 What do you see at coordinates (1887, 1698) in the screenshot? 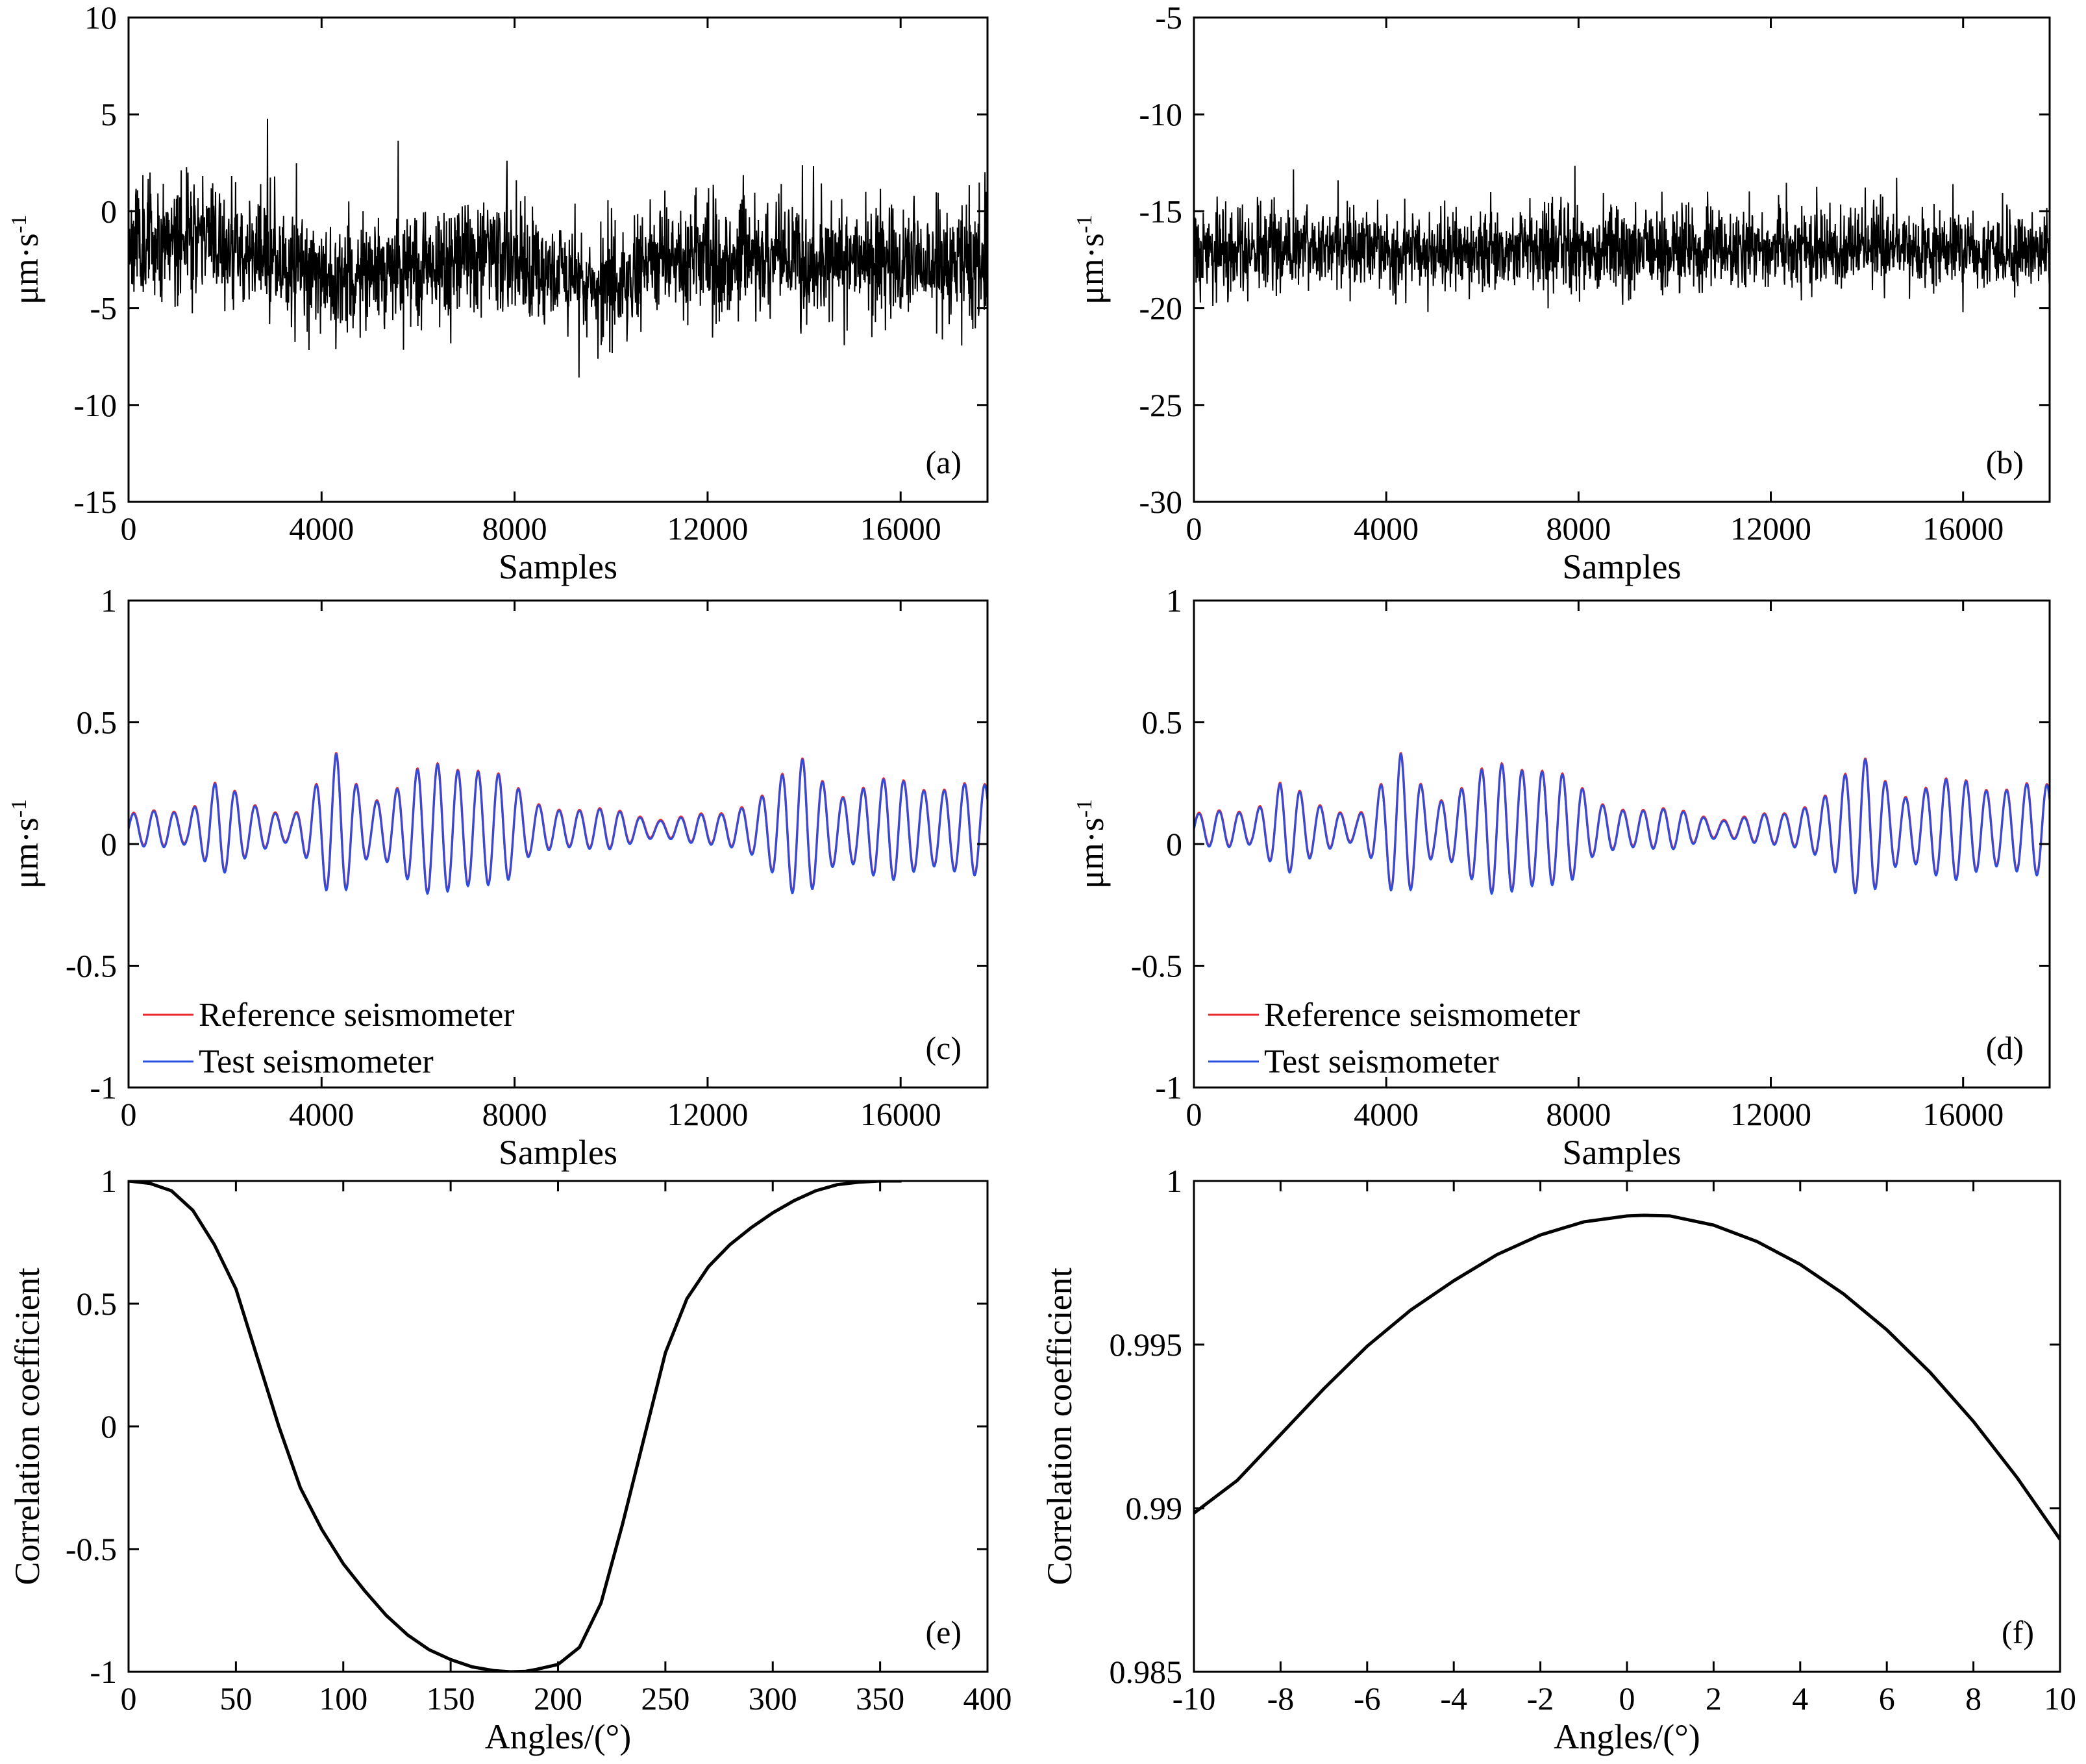
I see `x-tick-label: 6` at bounding box center [1887, 1698].